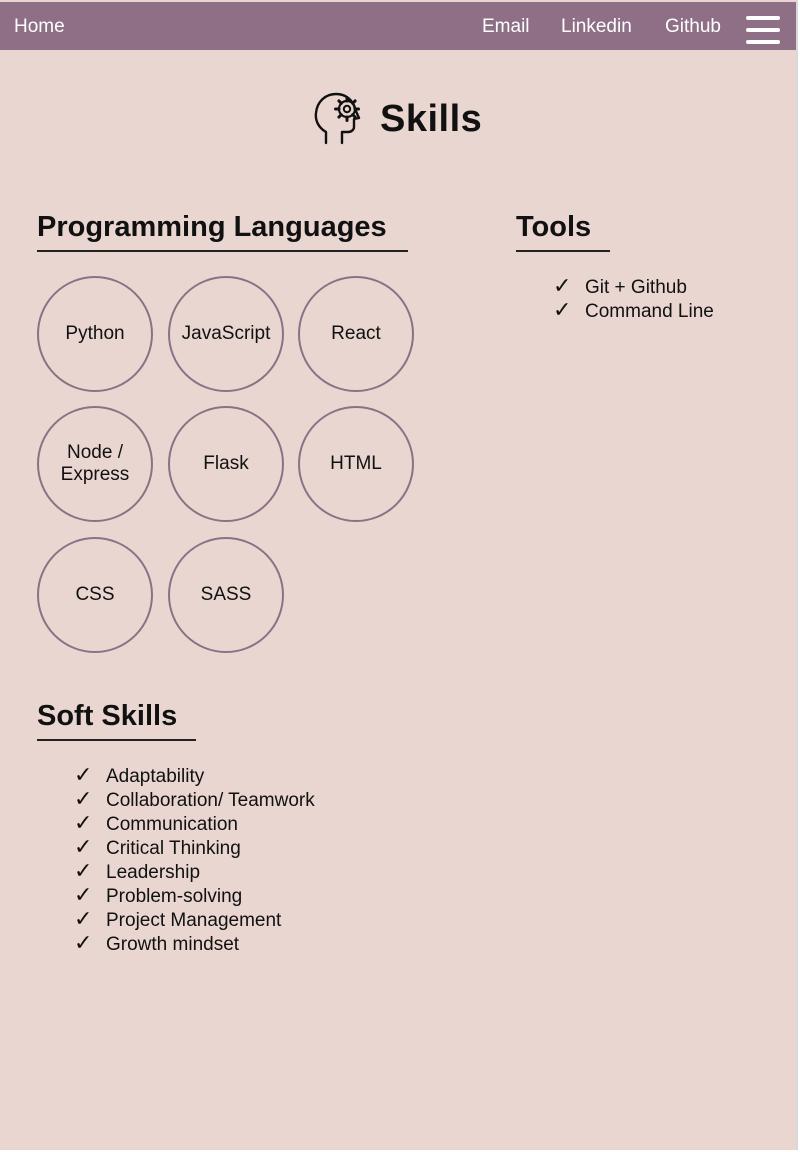 This screenshot has height=1152, width=800. I want to click on skill-circle: CSS, so click(95, 595).